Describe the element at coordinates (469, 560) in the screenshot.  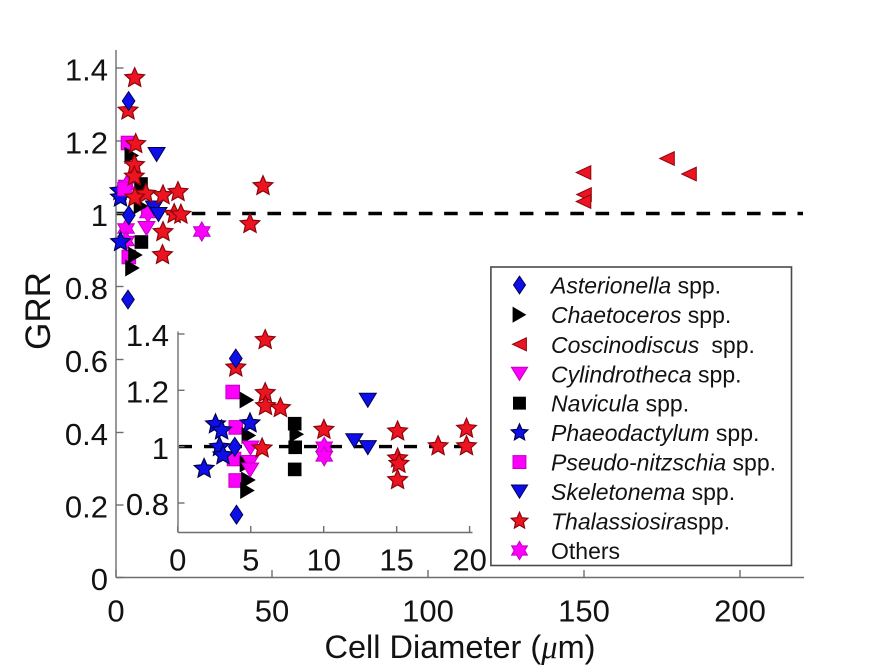
I see `svg-text: 20` at that location.